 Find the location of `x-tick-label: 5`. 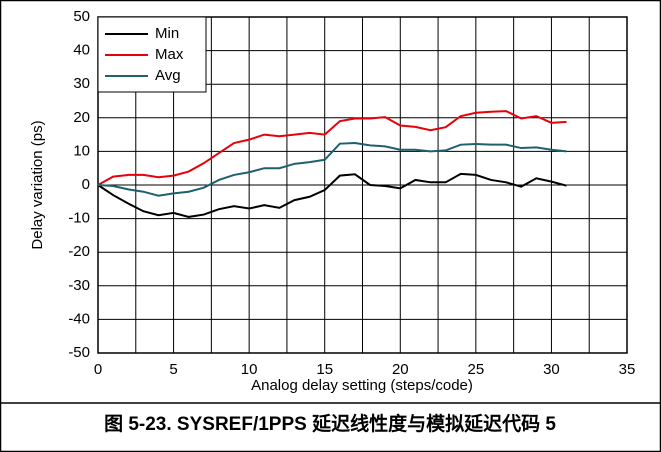

x-tick-label: 5 is located at coordinates (173, 369).